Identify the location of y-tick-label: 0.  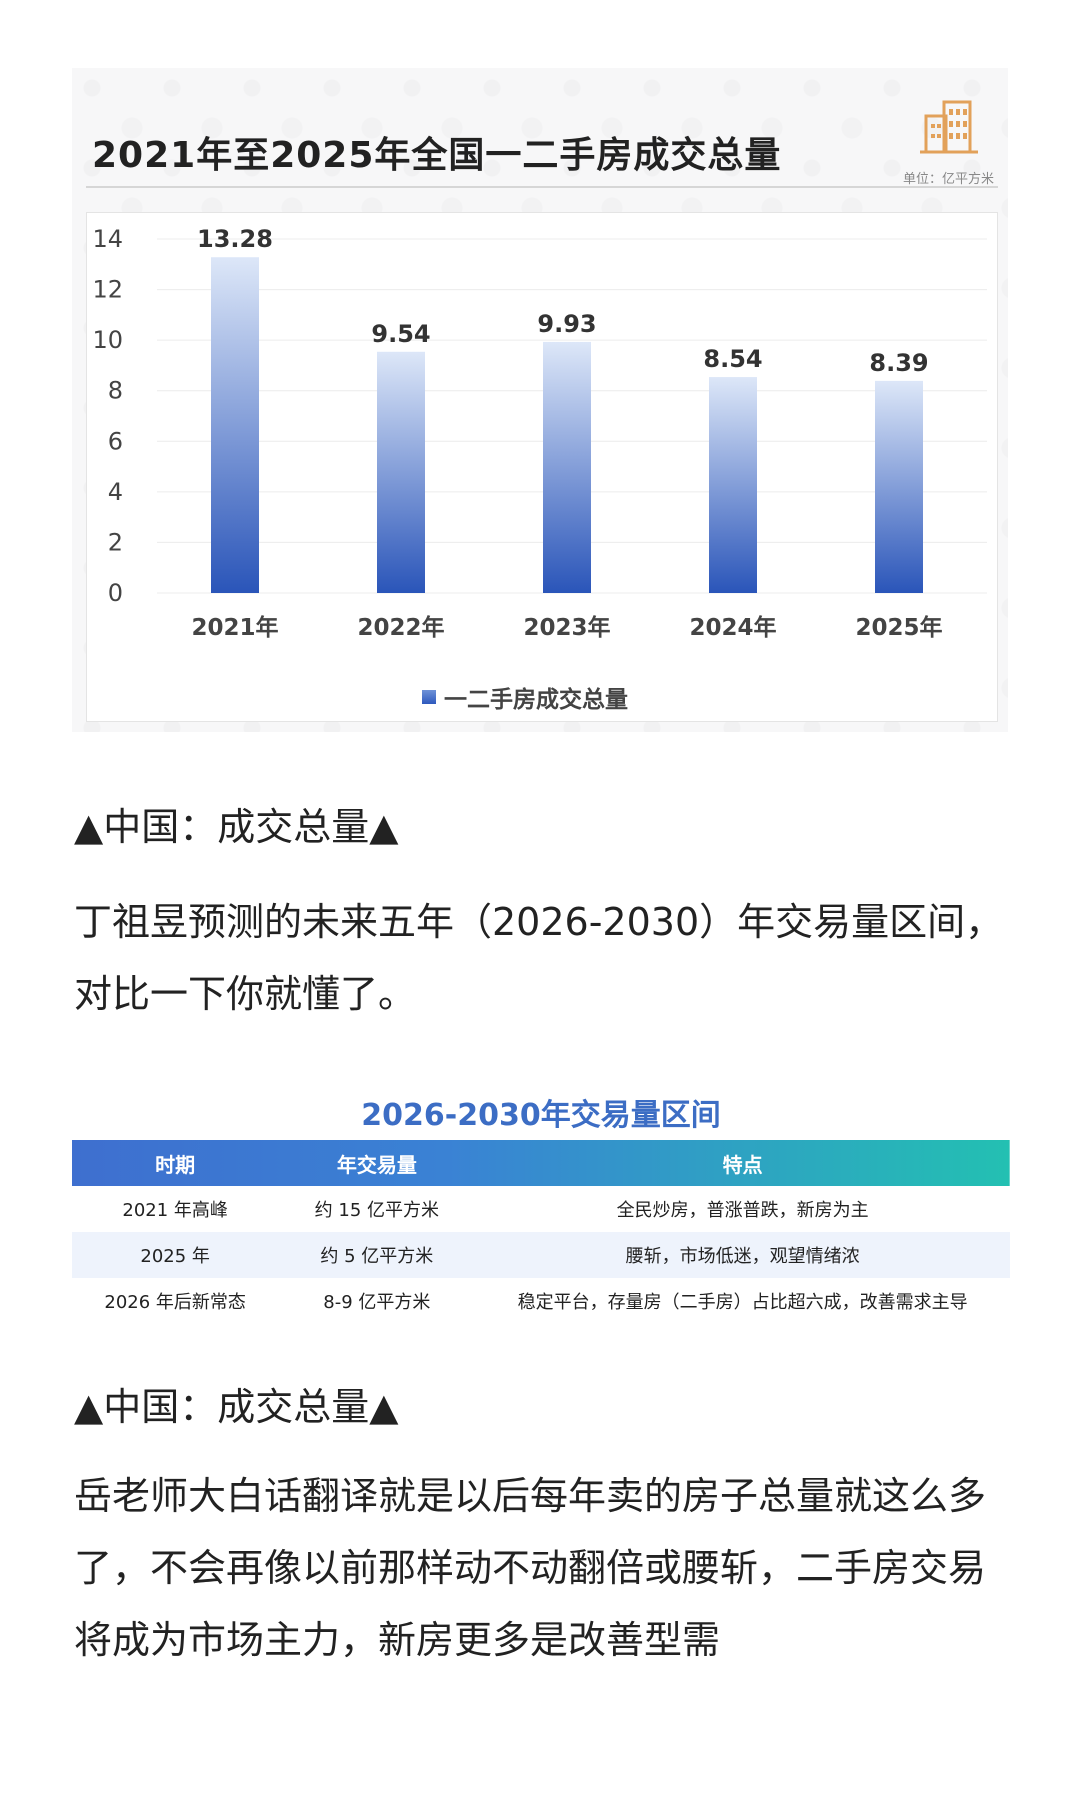
(115, 593).